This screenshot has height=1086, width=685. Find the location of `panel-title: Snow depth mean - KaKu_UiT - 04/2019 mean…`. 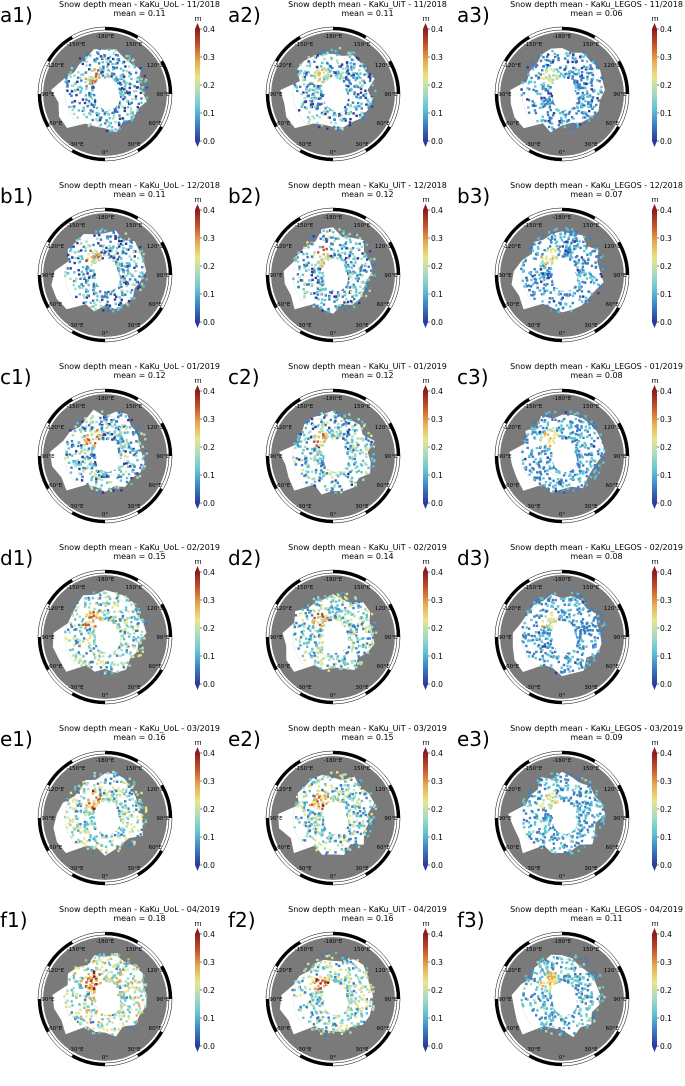

panel-title: Snow depth mean - KaKu_UiT - 04/2019 mean… is located at coordinates (367, 914).